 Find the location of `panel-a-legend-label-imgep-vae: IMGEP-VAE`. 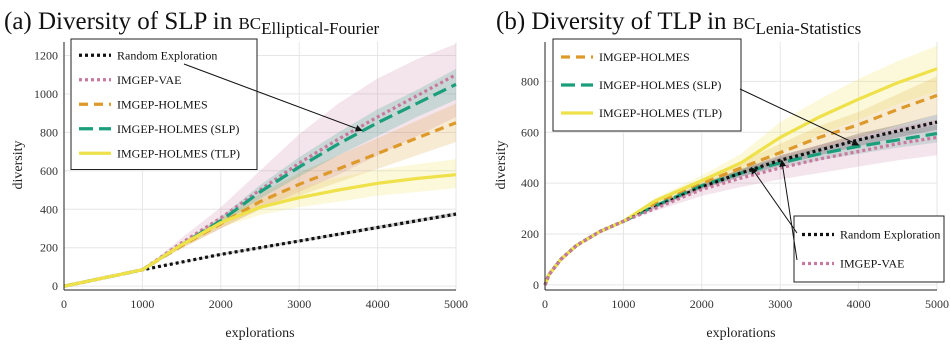

panel-a-legend-label-imgep-vae: IMGEP-VAE is located at coordinates (149, 80).